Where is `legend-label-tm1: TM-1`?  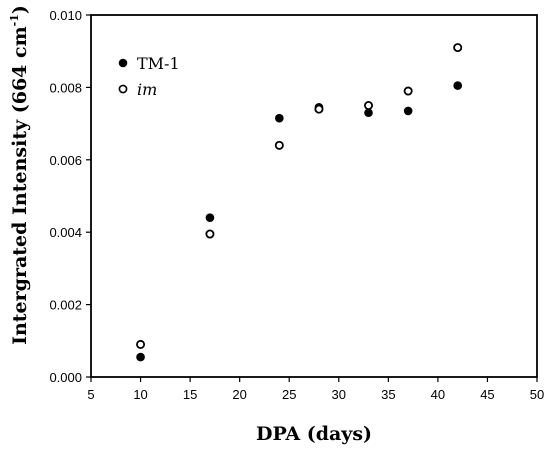
legend-label-tm1: TM-1 is located at coordinates (158, 63).